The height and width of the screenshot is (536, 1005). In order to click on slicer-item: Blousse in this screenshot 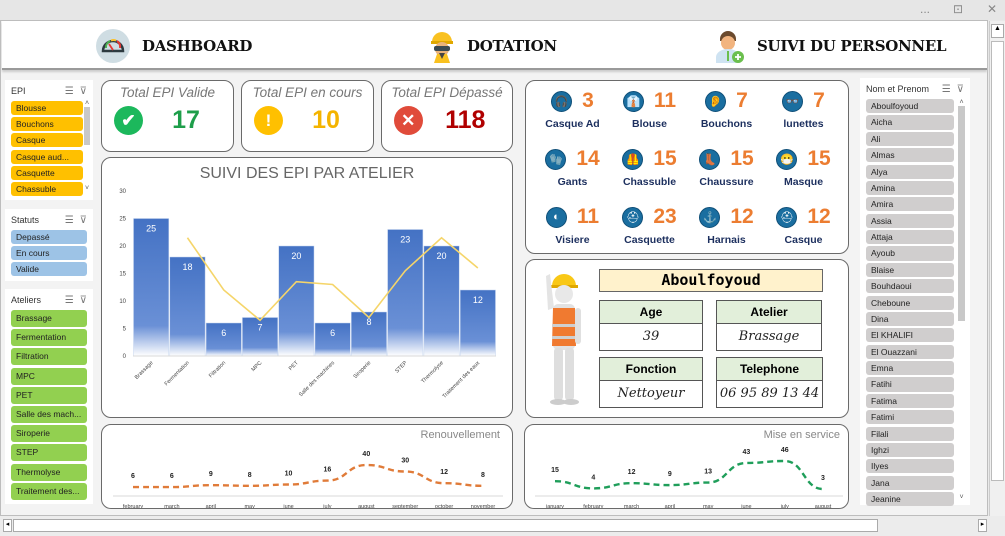, I will do `click(47, 108)`.